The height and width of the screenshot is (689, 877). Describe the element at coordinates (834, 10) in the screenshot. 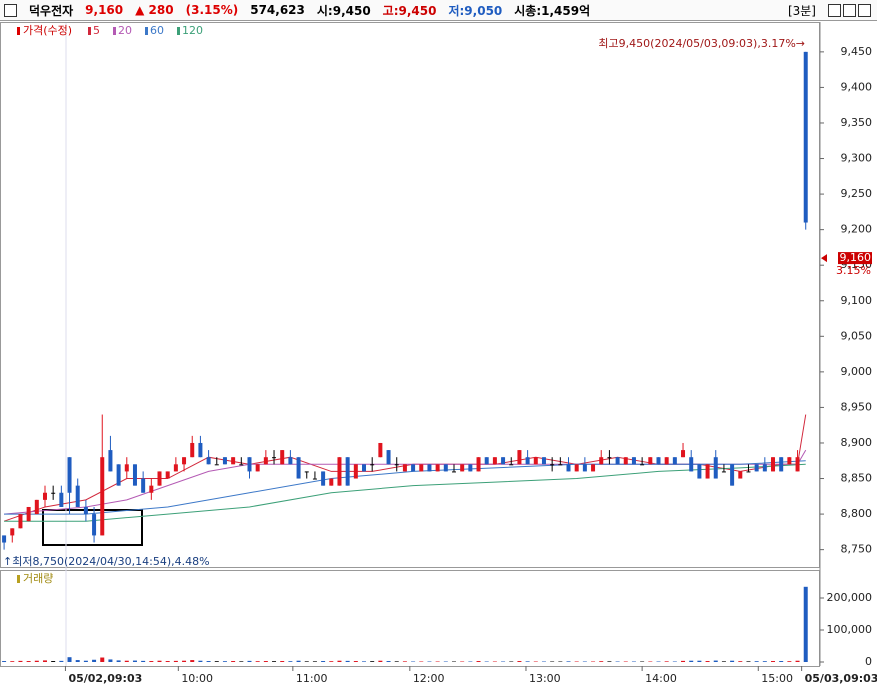

I see `minimize` at that location.